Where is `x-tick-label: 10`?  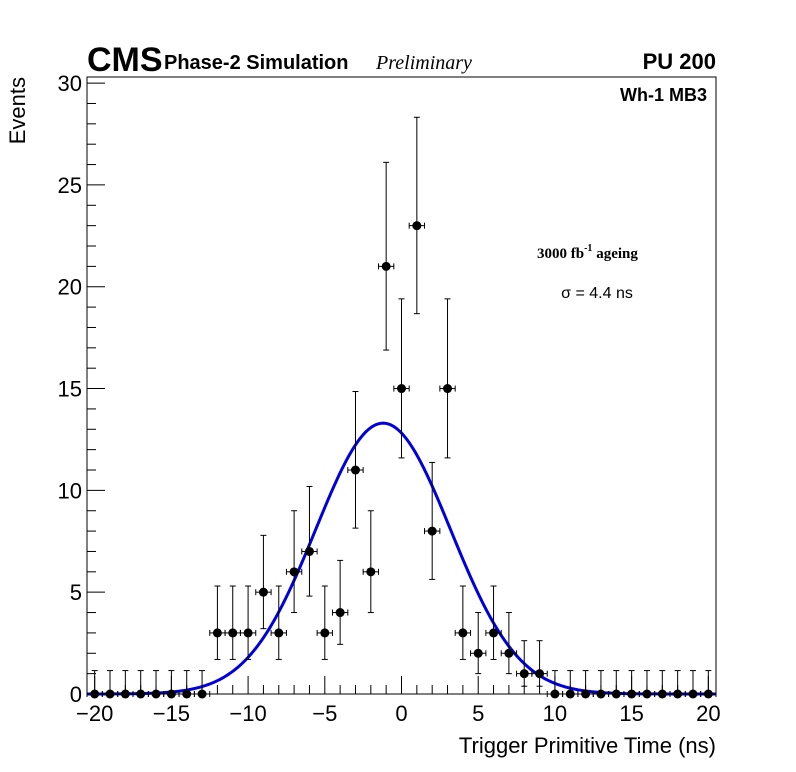 x-tick-label: 10 is located at coordinates (555, 713).